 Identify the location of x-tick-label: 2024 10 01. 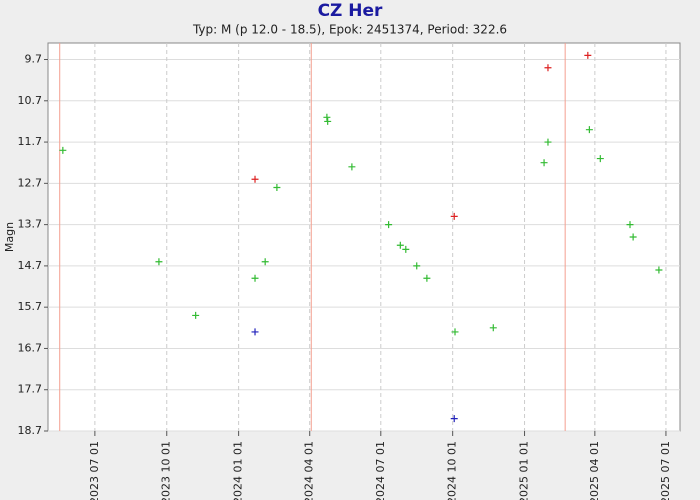
(452, 470).